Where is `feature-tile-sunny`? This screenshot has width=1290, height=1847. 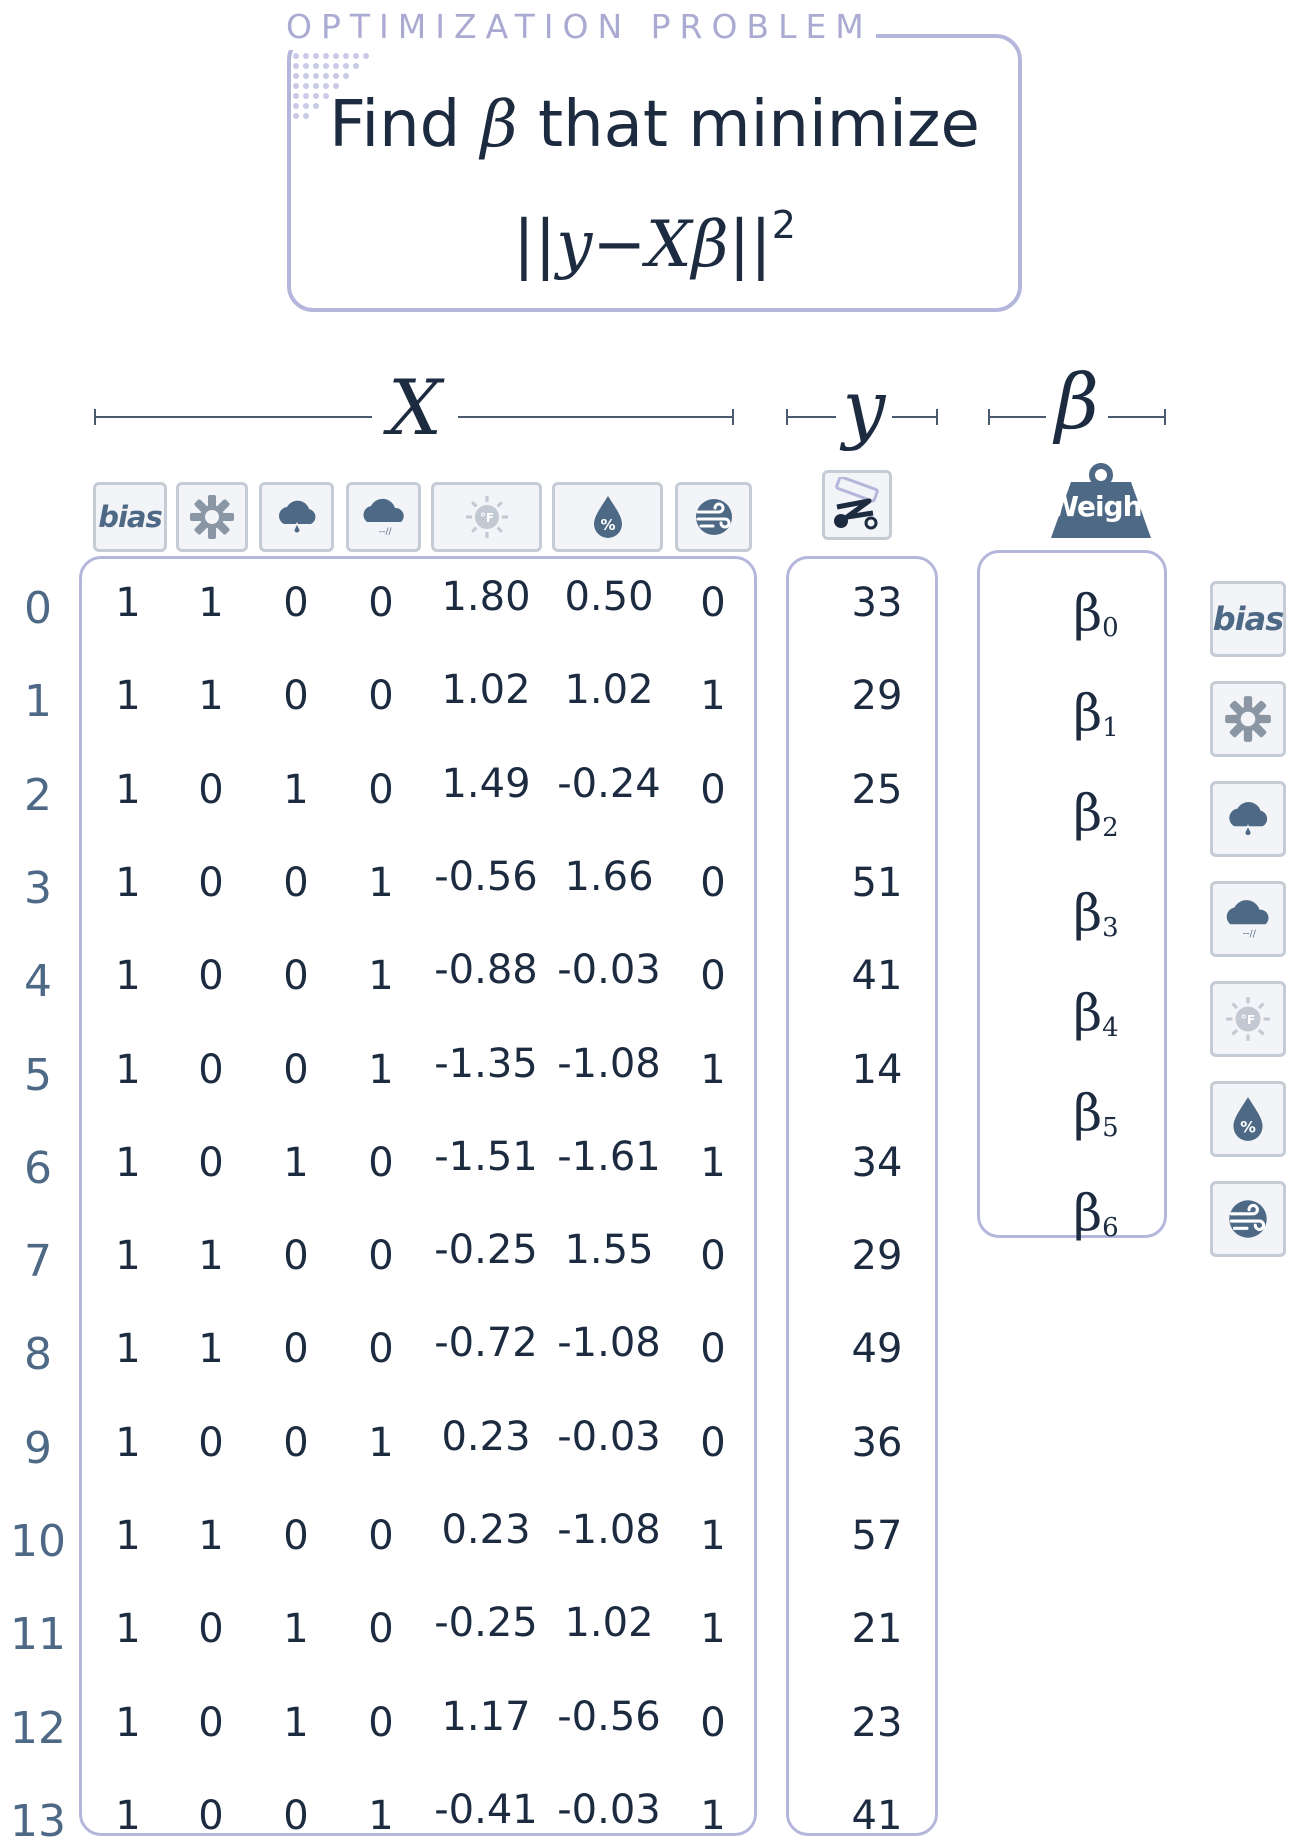 feature-tile-sunny is located at coordinates (212, 517).